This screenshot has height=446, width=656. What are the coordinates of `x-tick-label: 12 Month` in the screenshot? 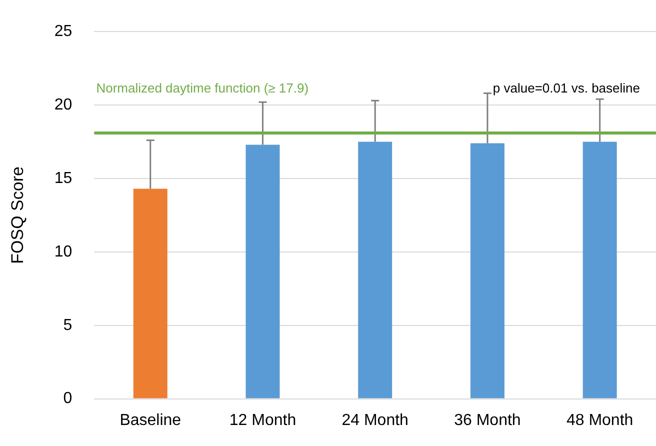 It's located at (262, 420).